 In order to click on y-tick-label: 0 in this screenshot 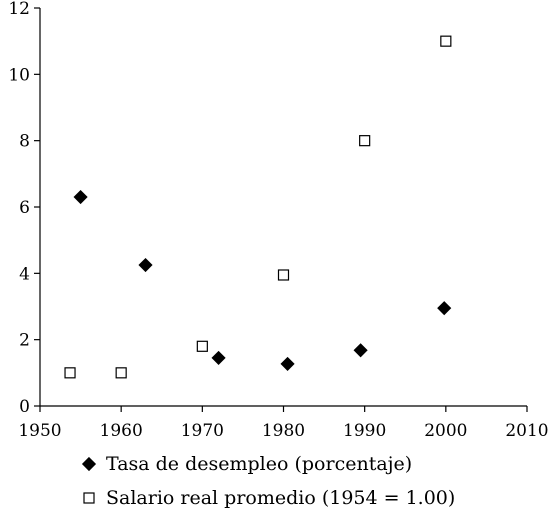, I will do `click(24, 407)`.